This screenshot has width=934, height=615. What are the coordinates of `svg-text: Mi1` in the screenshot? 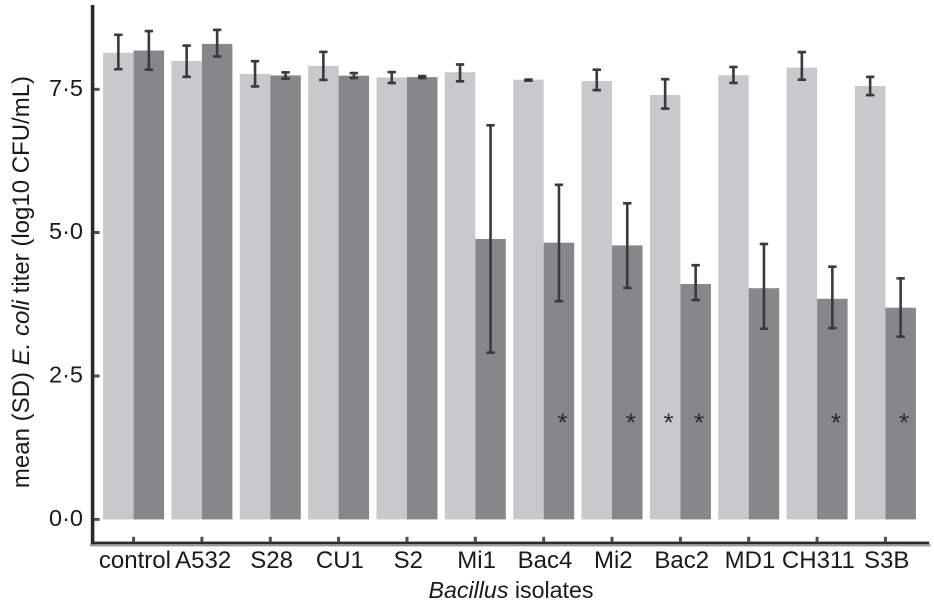 It's located at (476, 560).